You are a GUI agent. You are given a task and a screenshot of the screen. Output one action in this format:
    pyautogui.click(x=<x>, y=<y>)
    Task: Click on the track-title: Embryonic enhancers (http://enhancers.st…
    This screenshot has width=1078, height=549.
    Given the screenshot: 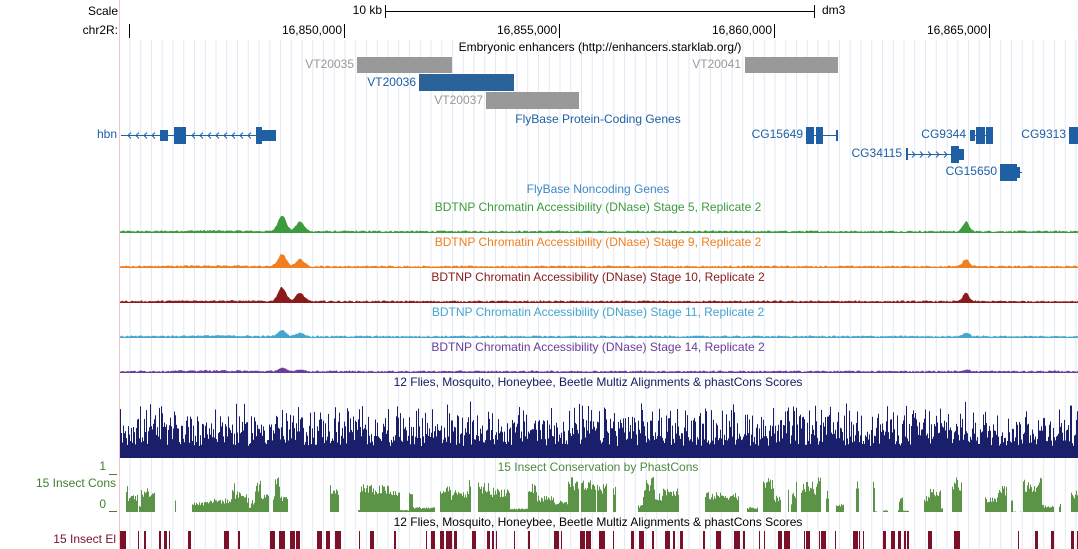 What is the action you would take?
    pyautogui.click(x=600, y=47)
    